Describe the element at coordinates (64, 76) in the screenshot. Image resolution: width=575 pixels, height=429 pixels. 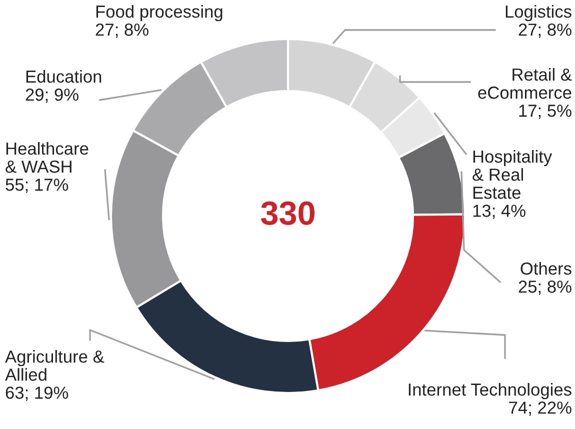
I see `slice-label: Education` at that location.